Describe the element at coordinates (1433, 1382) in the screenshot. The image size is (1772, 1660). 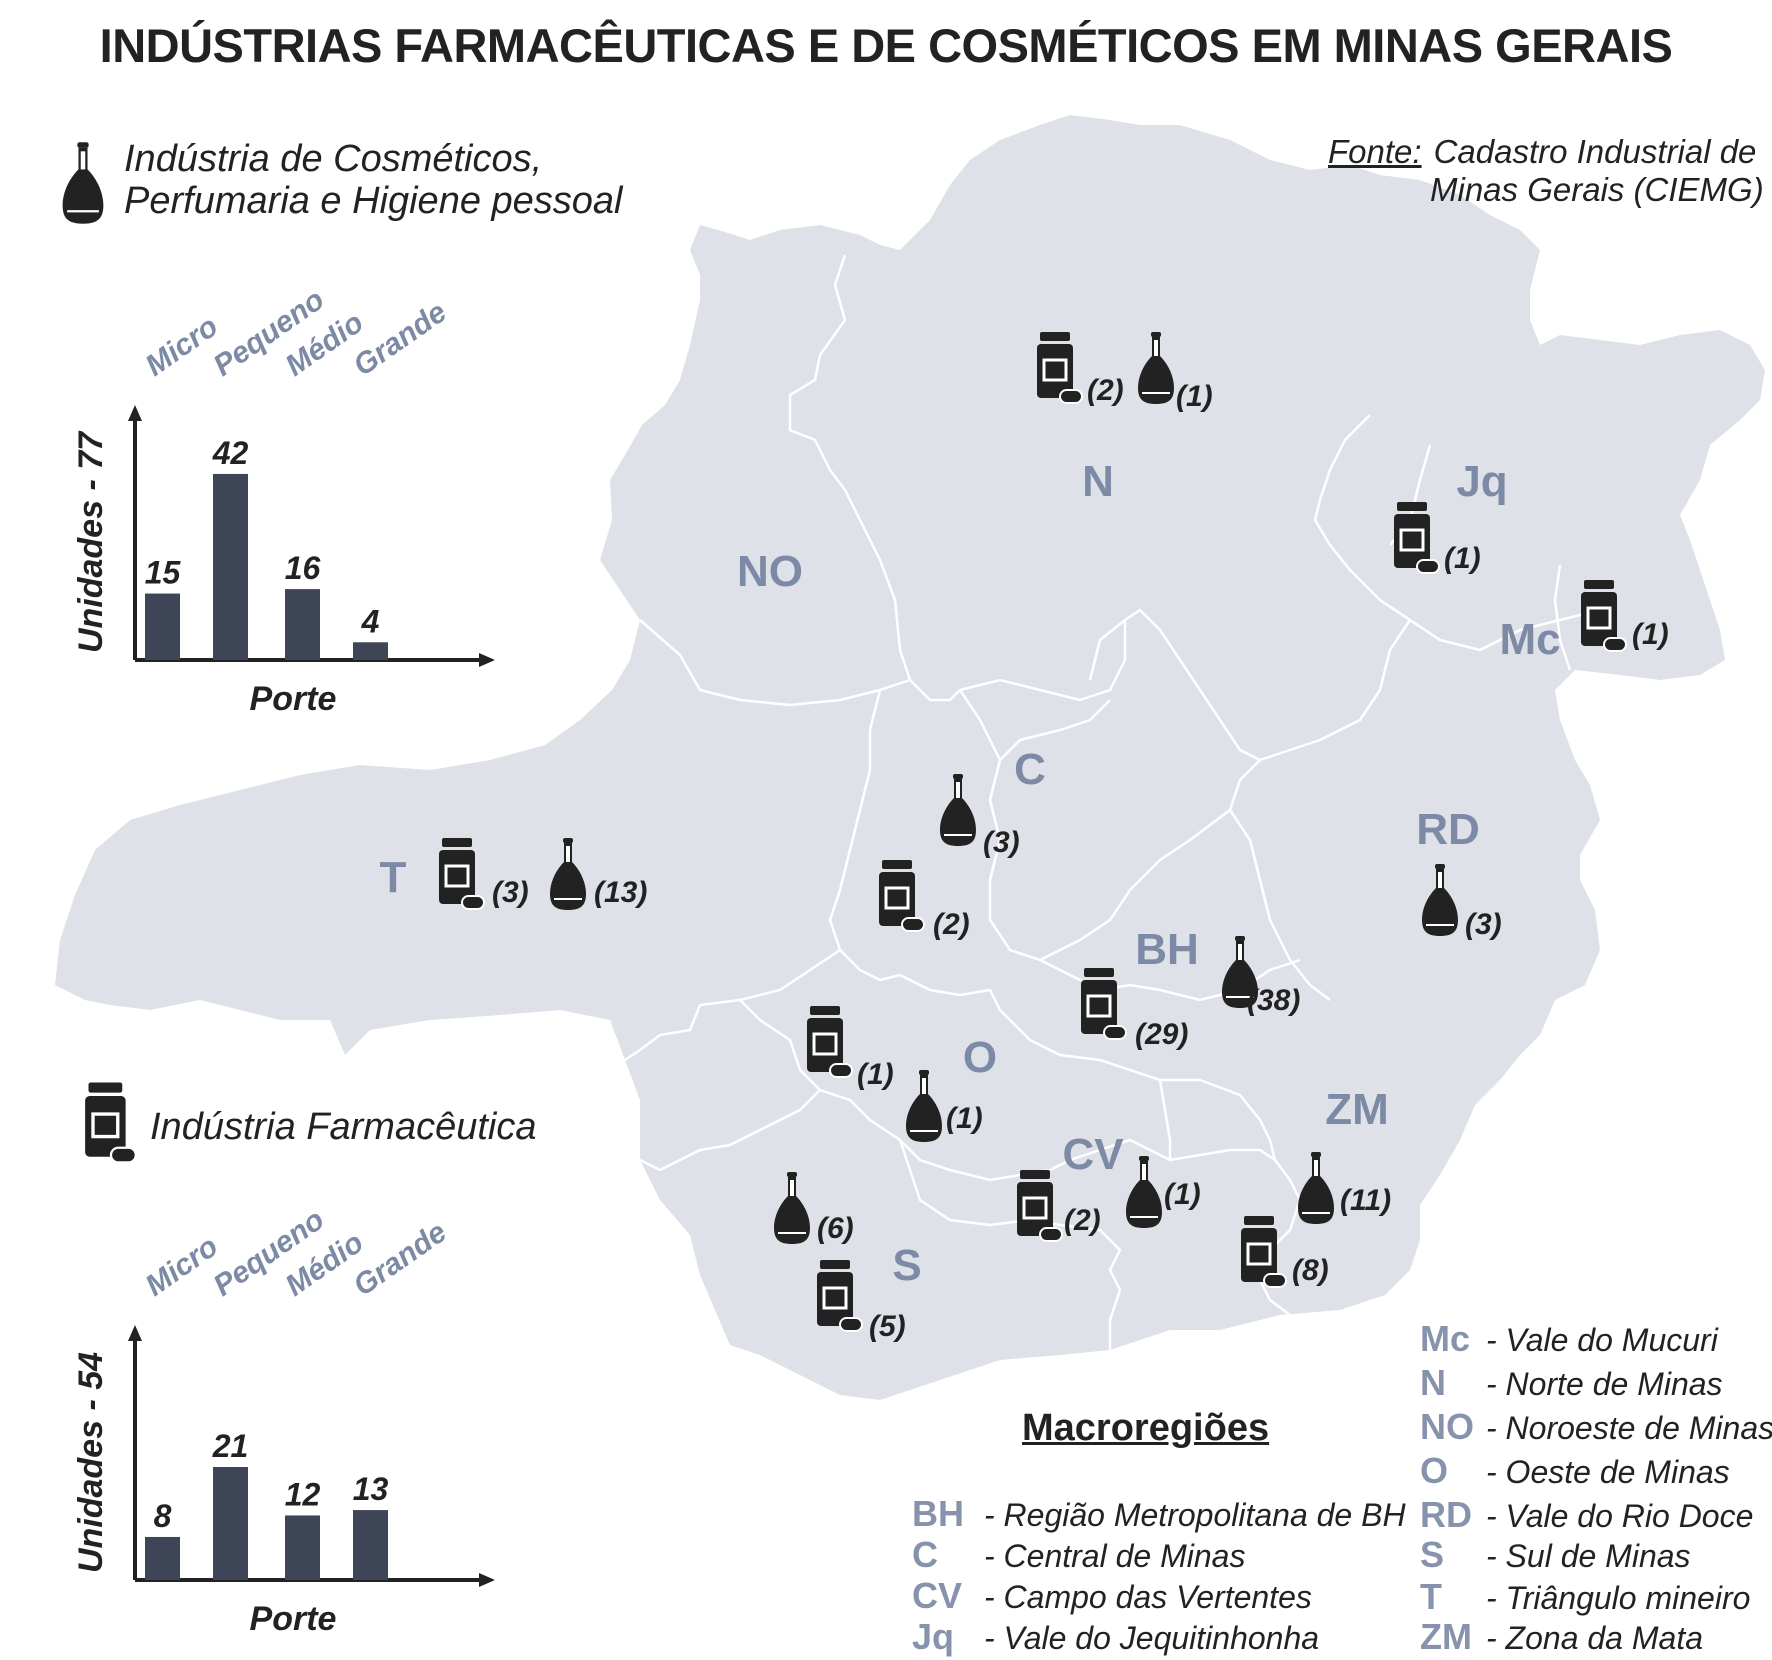
I see `macro-abbr: N` at that location.